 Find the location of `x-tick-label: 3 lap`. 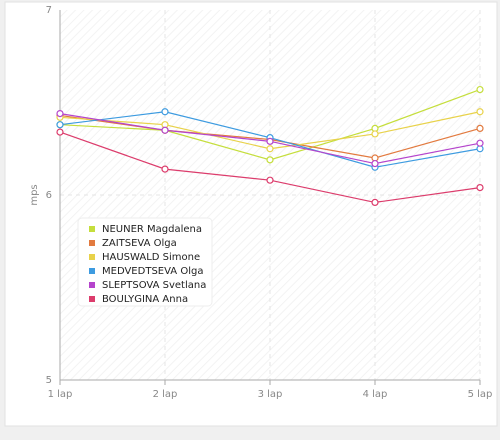

x-tick-label: 3 lap is located at coordinates (270, 394).